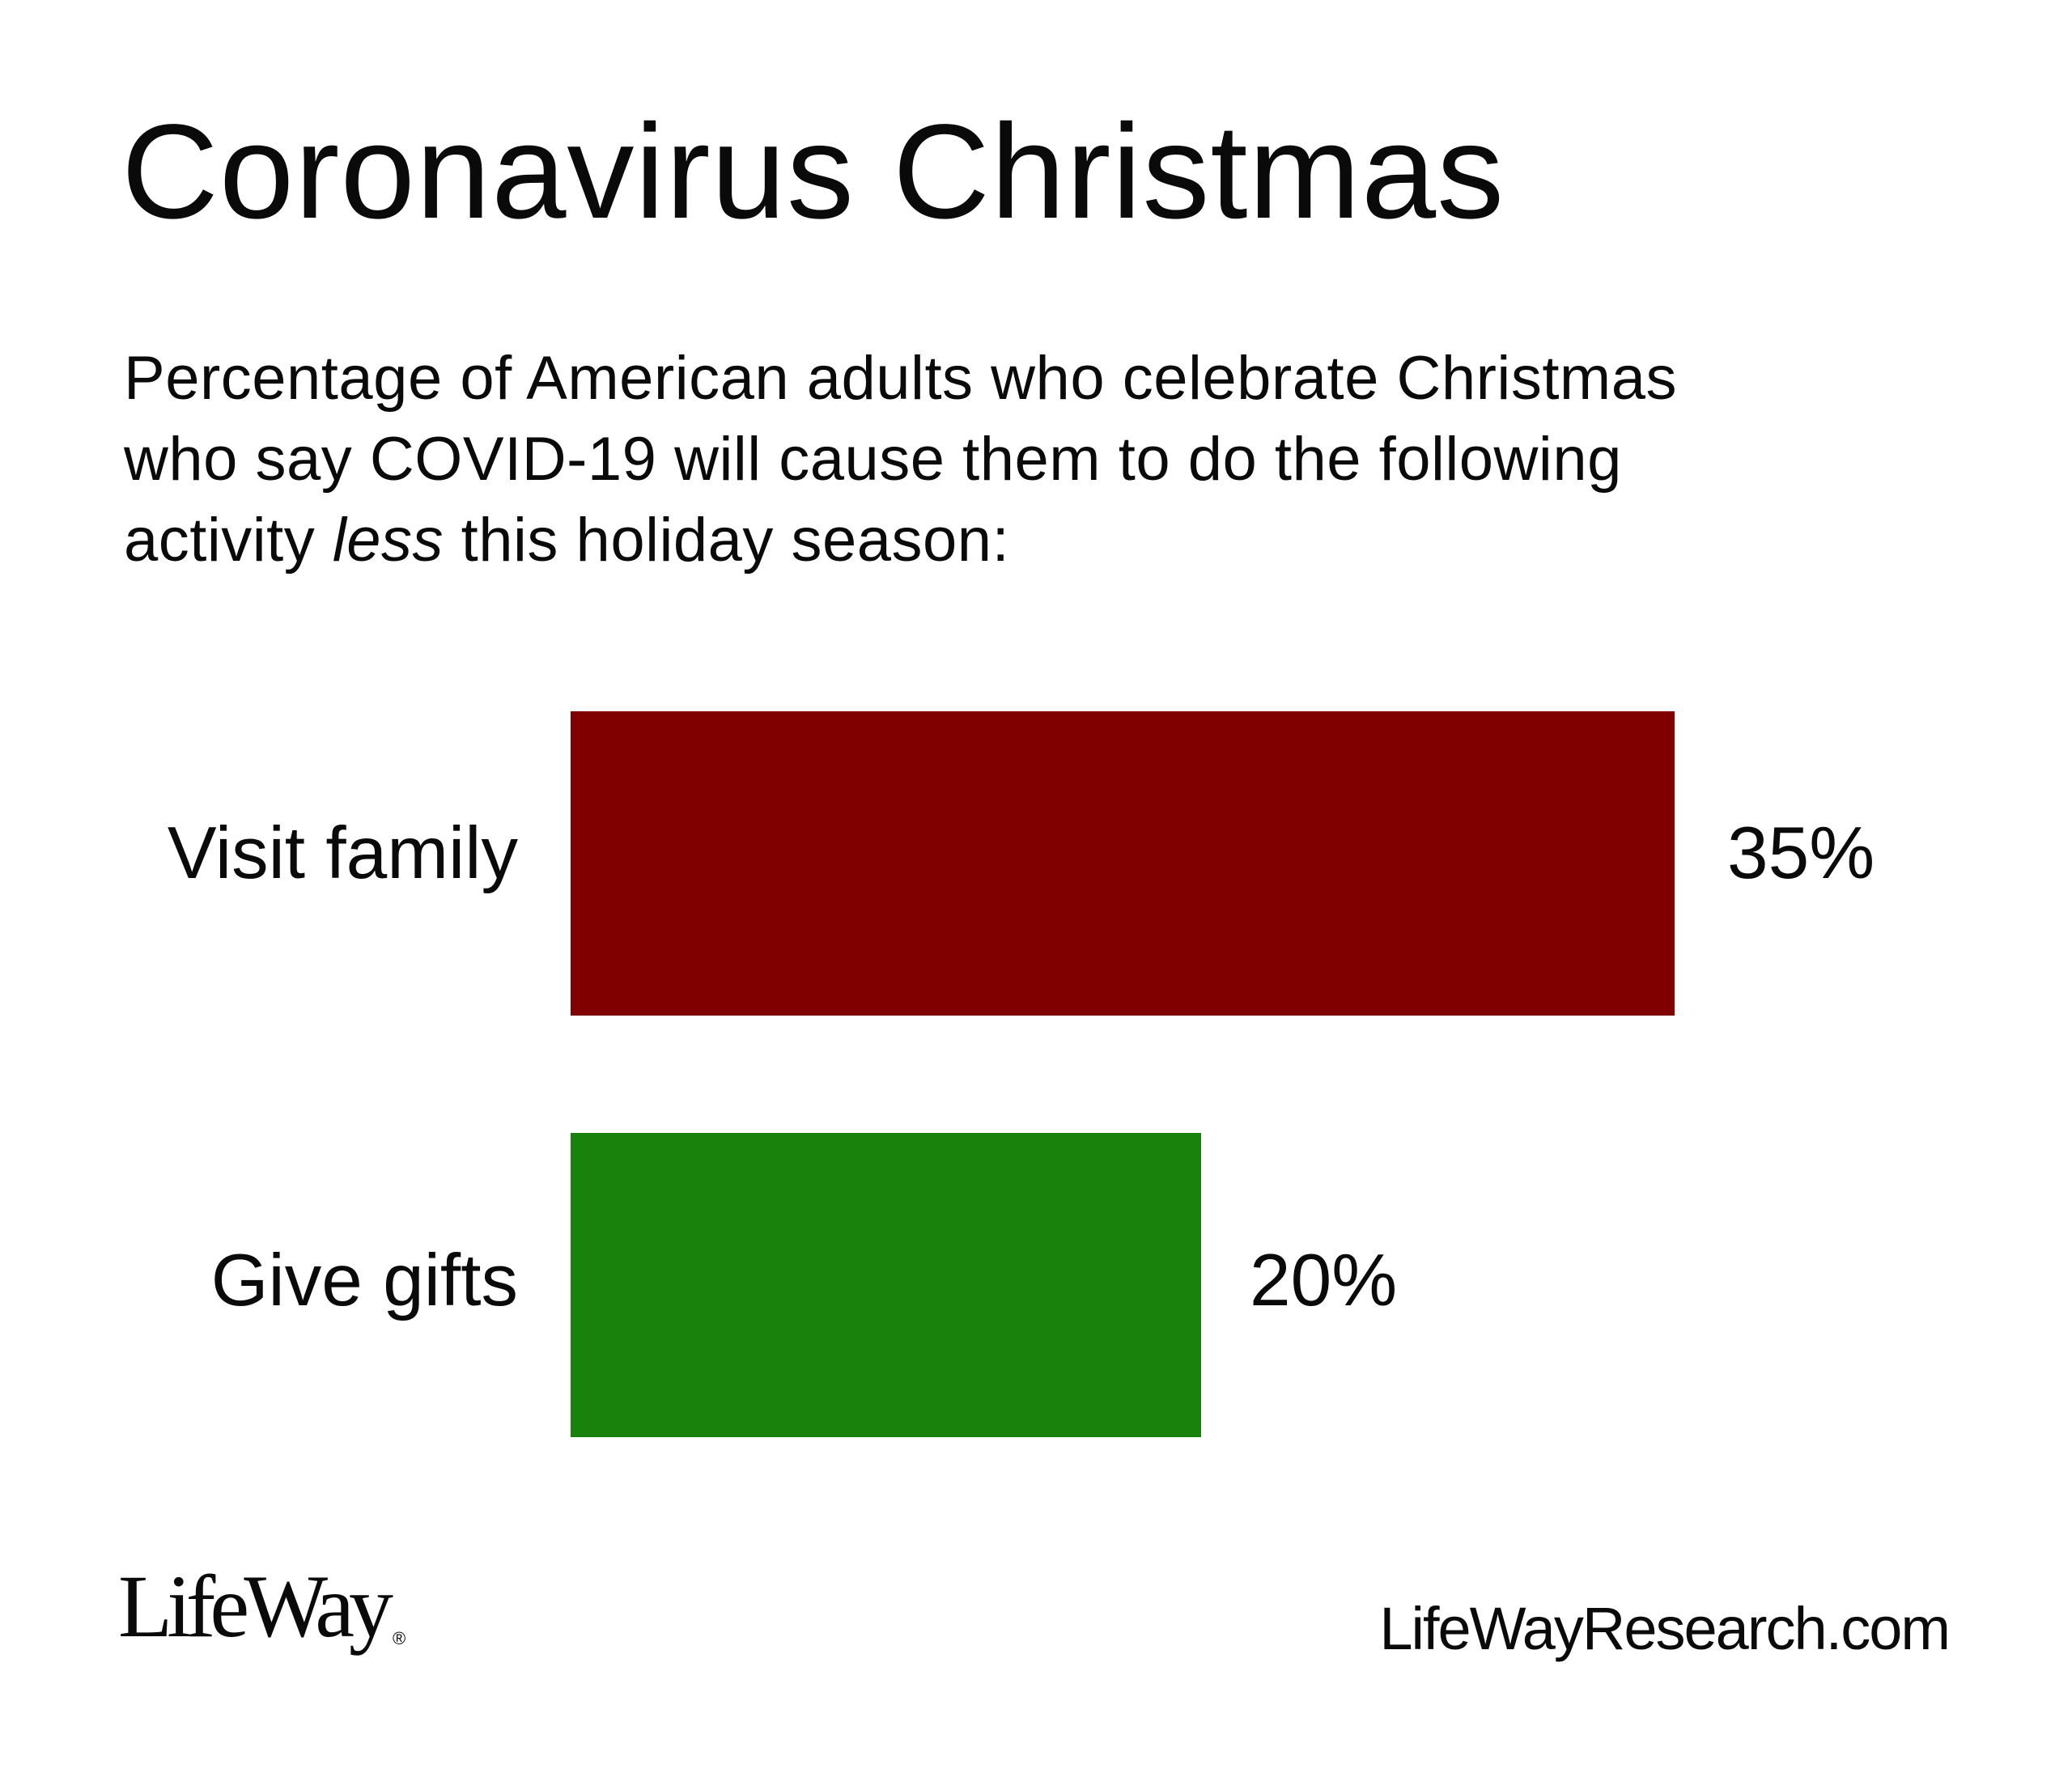 The height and width of the screenshot is (1773, 2072). I want to click on subtitle-line-3-suffix: this holiday season:, so click(727, 540).